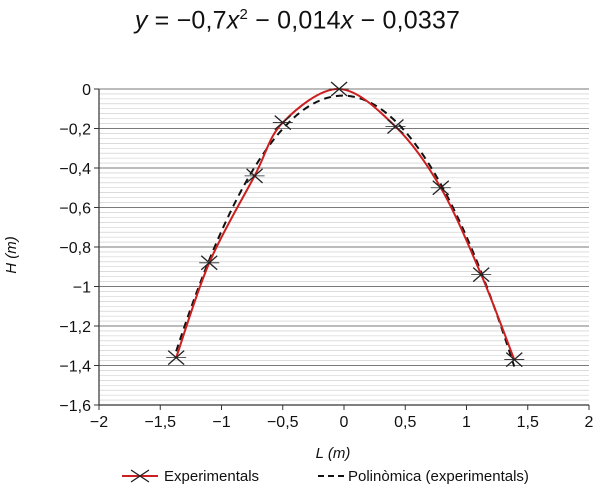  What do you see at coordinates (75, 130) in the screenshot?
I see `y-tick-label: −0,2` at bounding box center [75, 130].